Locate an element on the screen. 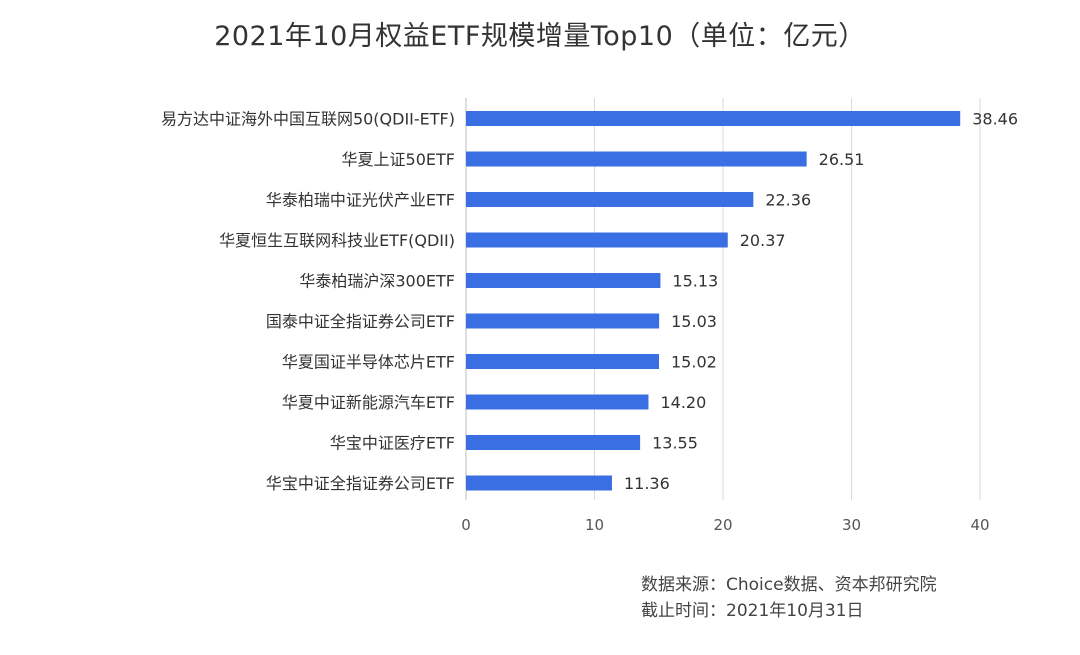 This screenshot has width=1080, height=655. data-label: 22.36 is located at coordinates (788, 200).